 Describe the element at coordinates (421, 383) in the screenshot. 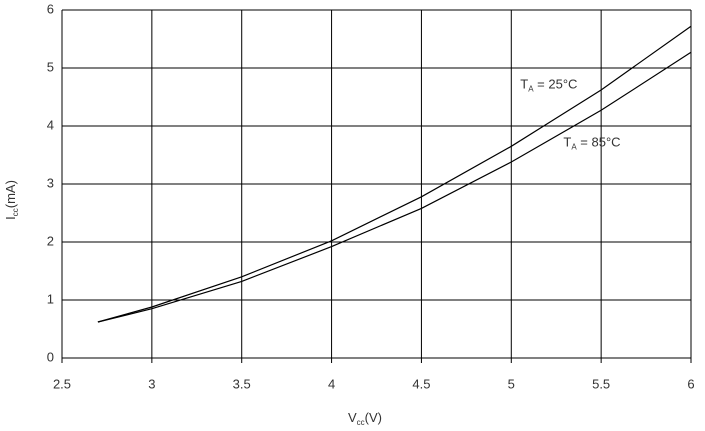

I see `x-tick-label: 4.5` at that location.